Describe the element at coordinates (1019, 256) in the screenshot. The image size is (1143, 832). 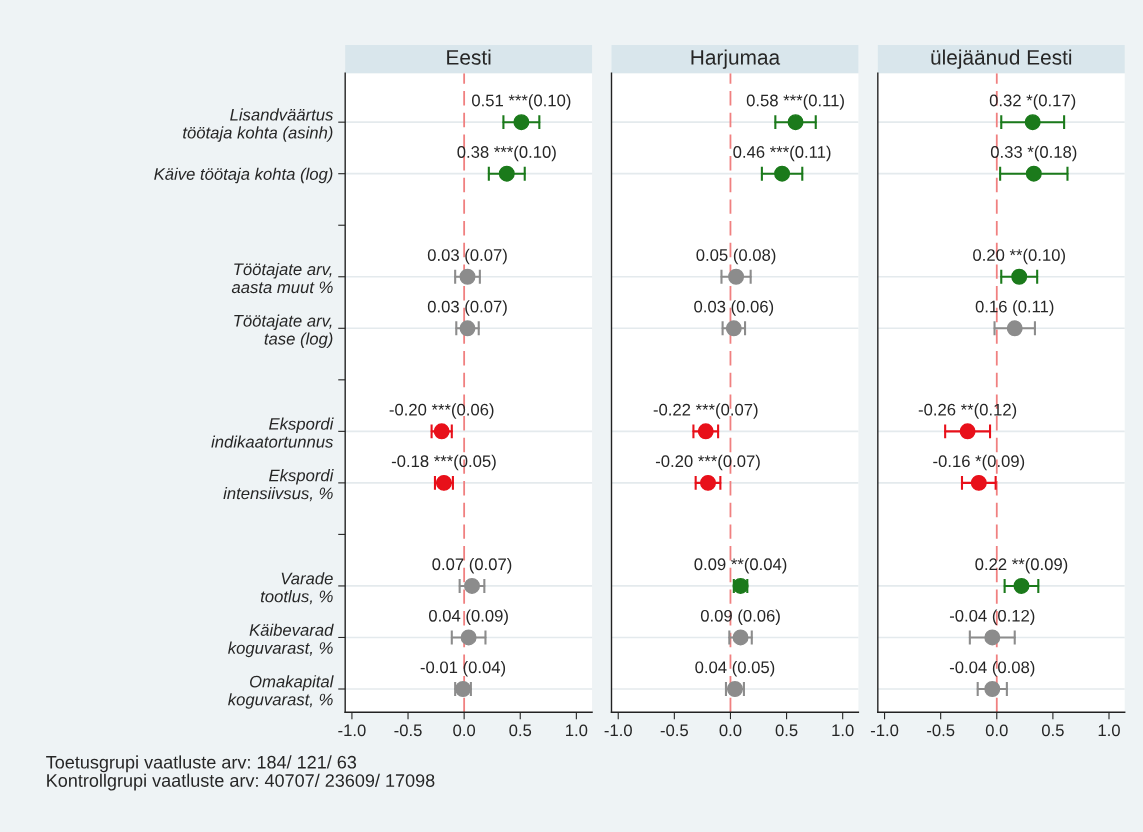
I see `data-label: 0.20 **(0.10)` at that location.